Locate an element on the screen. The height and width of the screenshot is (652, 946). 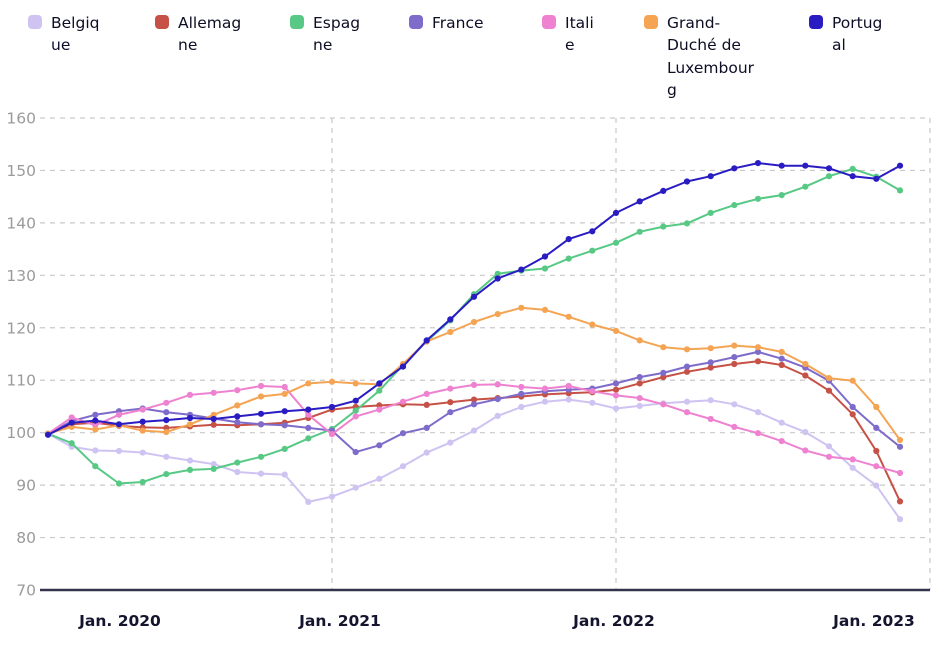
legend-item-portugal: Portugal is located at coordinates (847, 34).